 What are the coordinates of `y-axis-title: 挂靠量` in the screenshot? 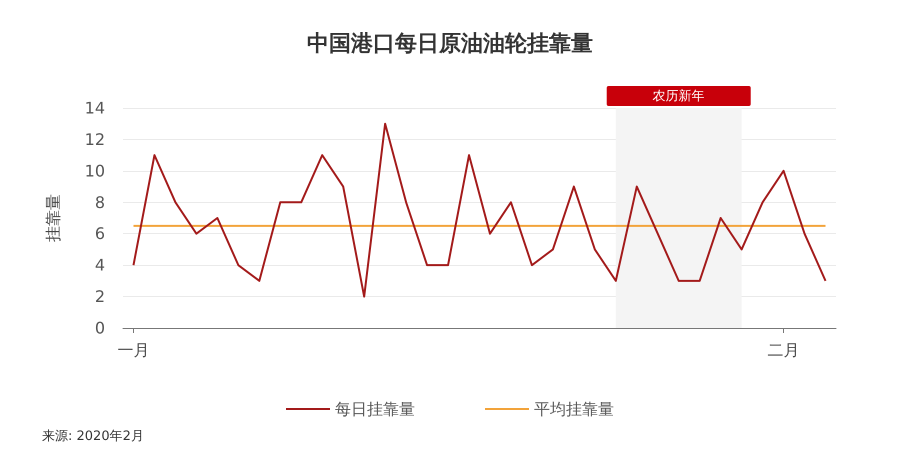 It's located at (53, 218).